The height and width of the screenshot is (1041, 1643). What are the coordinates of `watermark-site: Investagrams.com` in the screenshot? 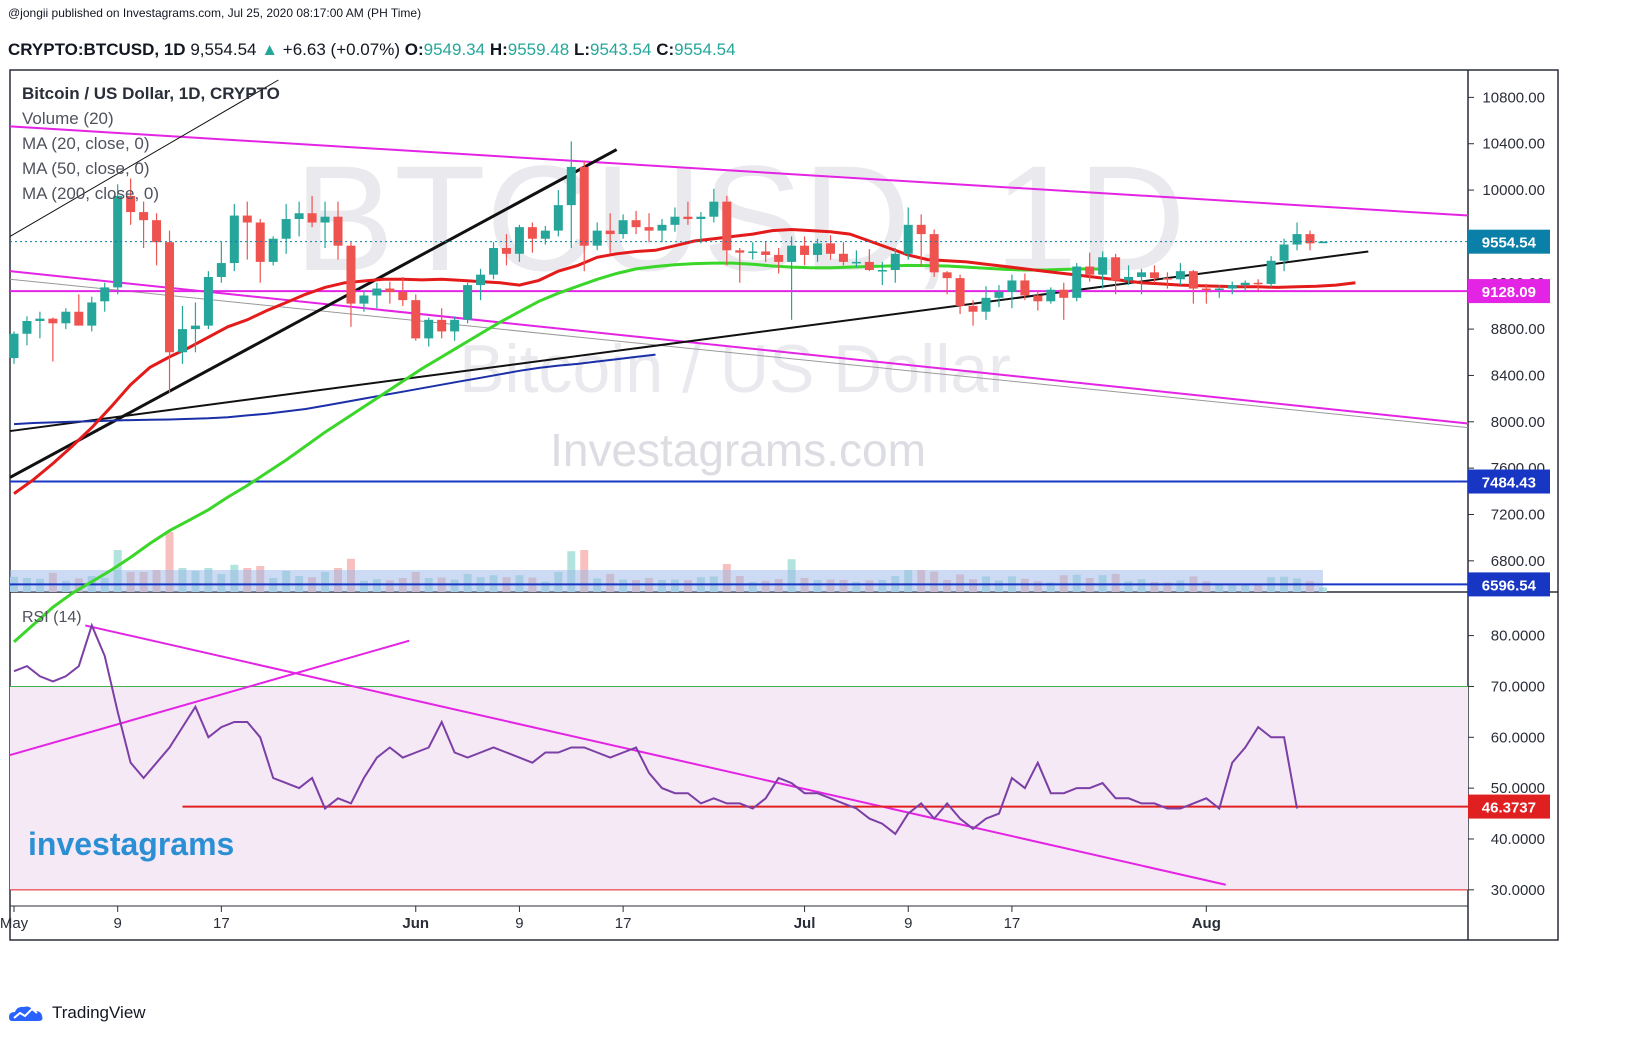 It's located at (738, 450).